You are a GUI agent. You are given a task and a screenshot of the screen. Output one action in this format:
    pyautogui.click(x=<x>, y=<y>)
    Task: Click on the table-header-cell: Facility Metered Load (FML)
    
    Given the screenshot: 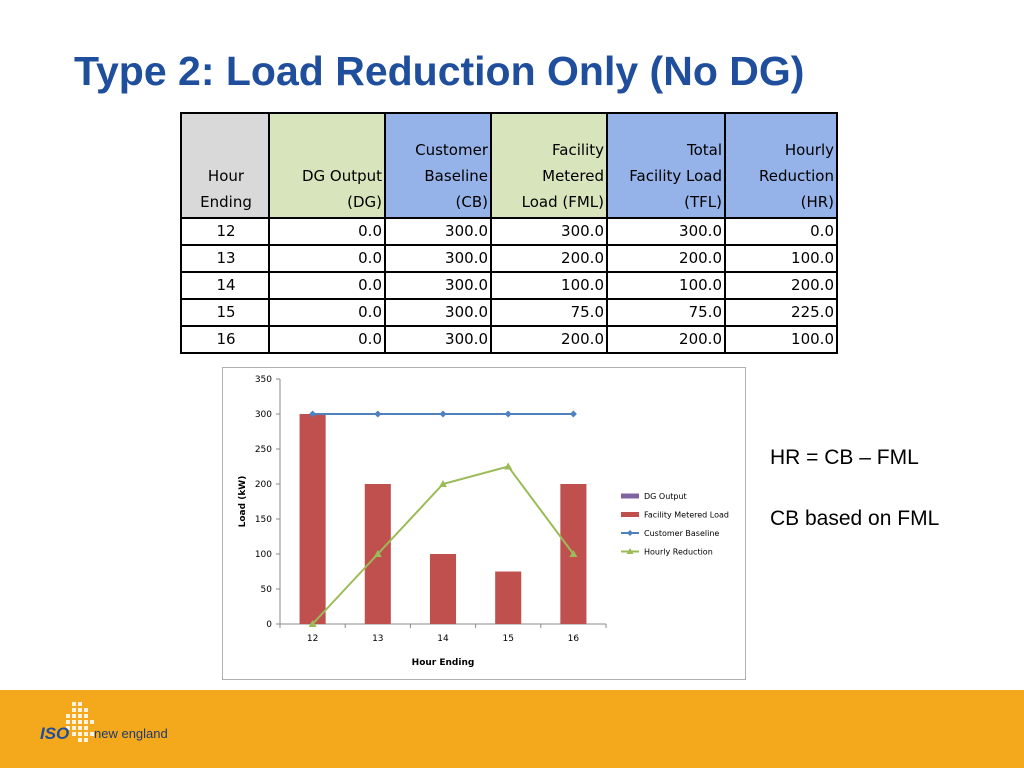 What is the action you would take?
    pyautogui.click(x=549, y=165)
    